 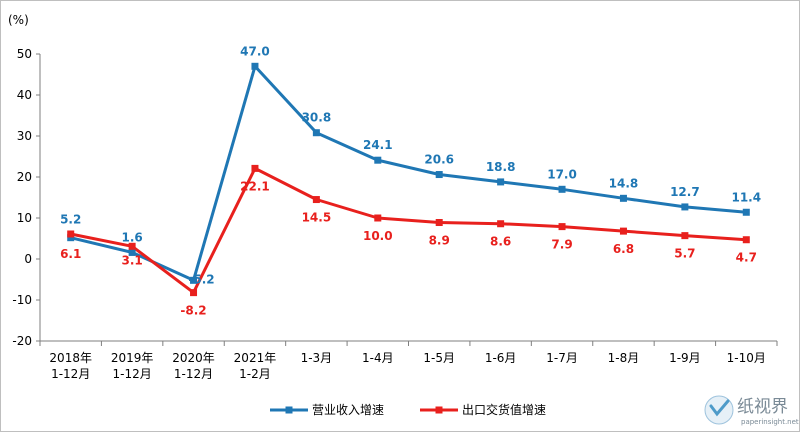 I want to click on series-2-data-label: 7.9, so click(x=561, y=245).